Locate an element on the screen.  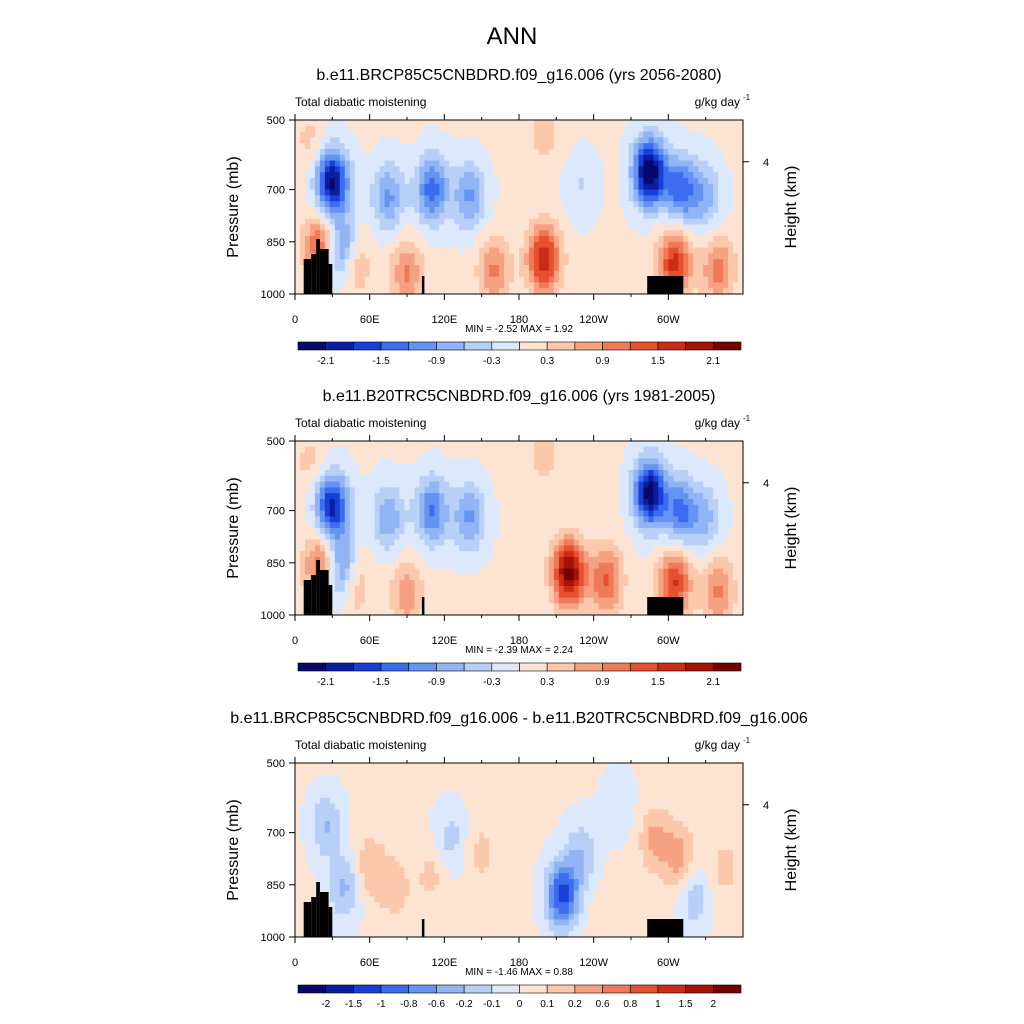
colorbar-label: 0.3 is located at coordinates (547, 361).